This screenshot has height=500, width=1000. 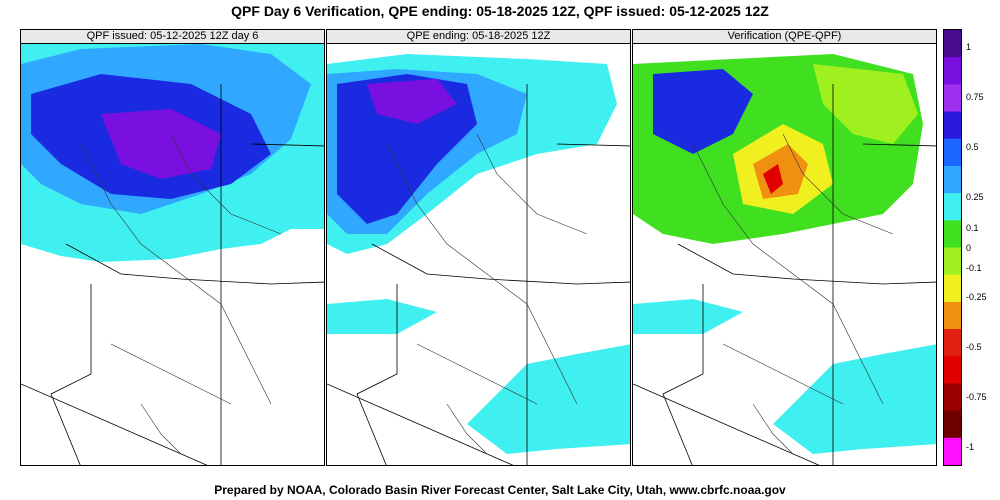 I want to click on legend-swatches, so click(x=952, y=247).